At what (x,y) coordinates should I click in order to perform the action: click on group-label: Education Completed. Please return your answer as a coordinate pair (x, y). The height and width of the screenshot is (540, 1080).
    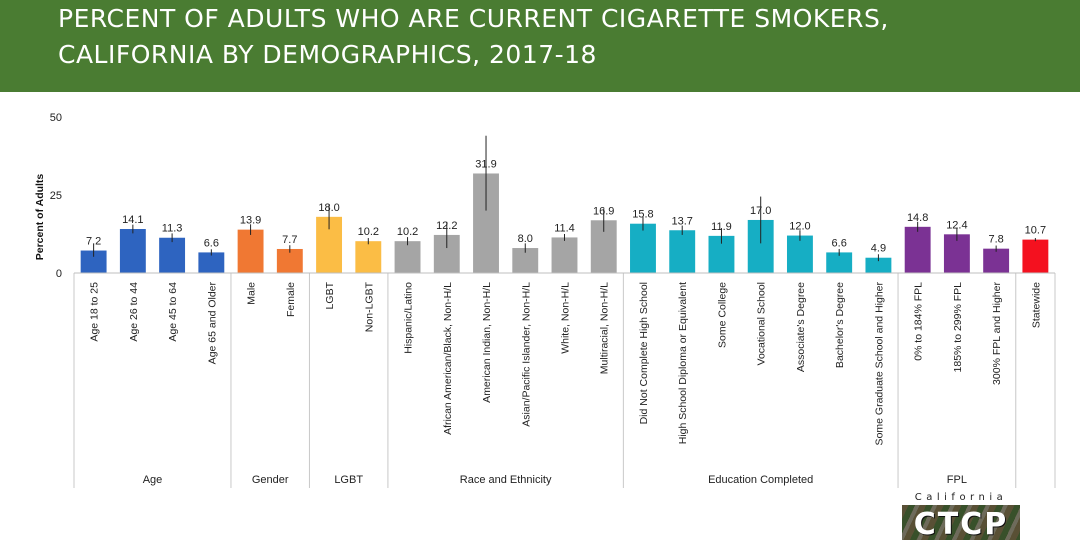
    Looking at the image, I should click on (760, 480).